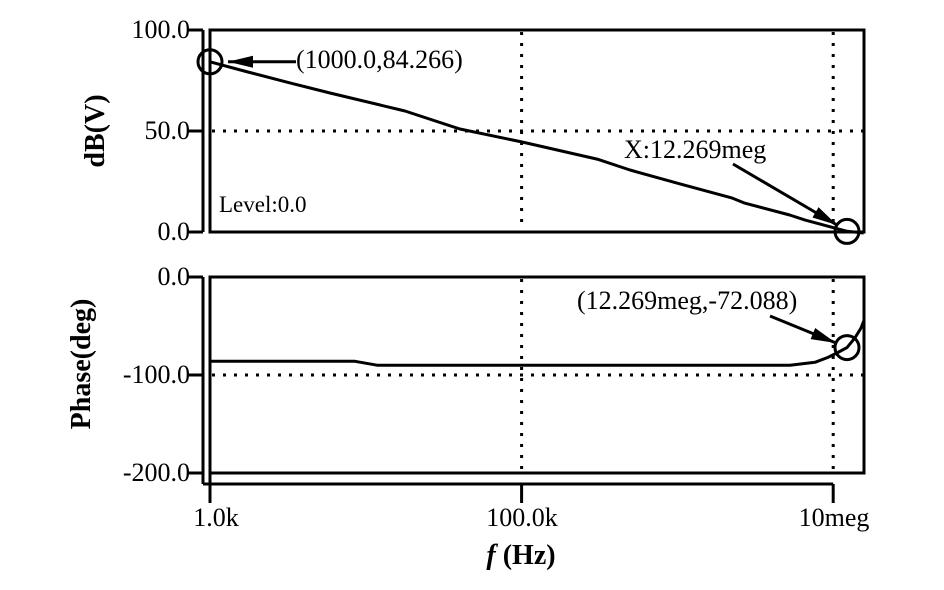 The image size is (944, 590). I want to click on ytick-100db: 100.0, so click(161, 29).